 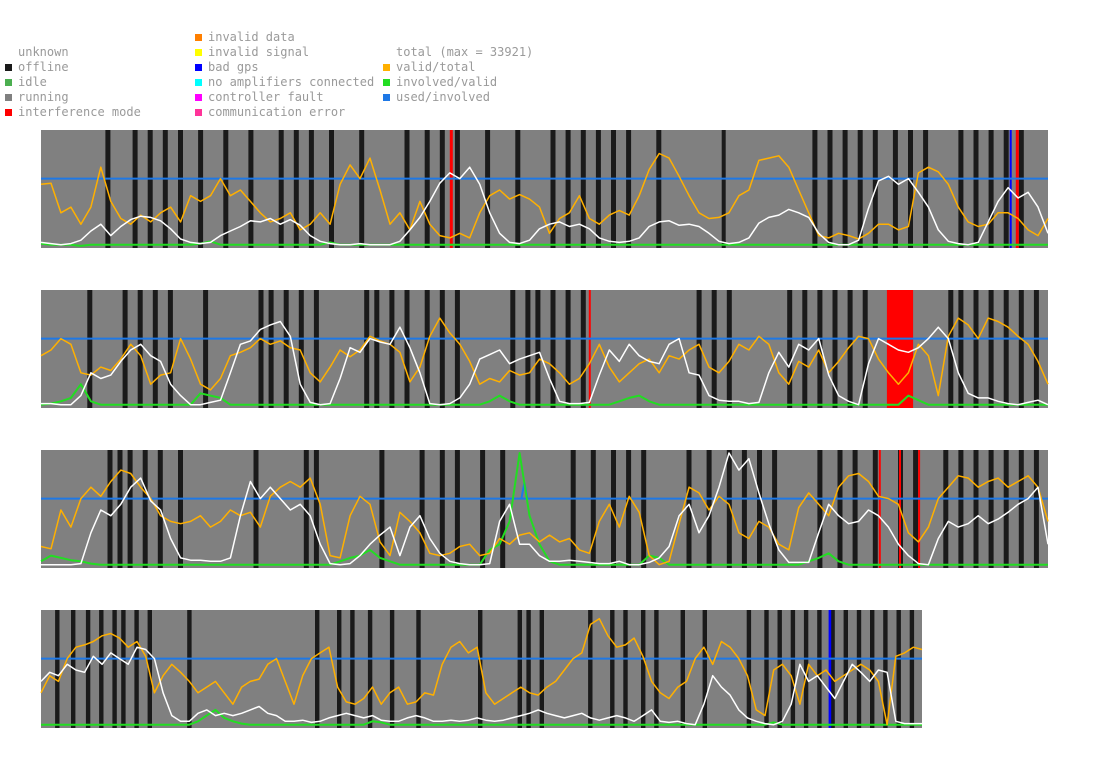 What do you see at coordinates (233, 67) in the screenshot?
I see `legend-label: bad gps` at bounding box center [233, 67].